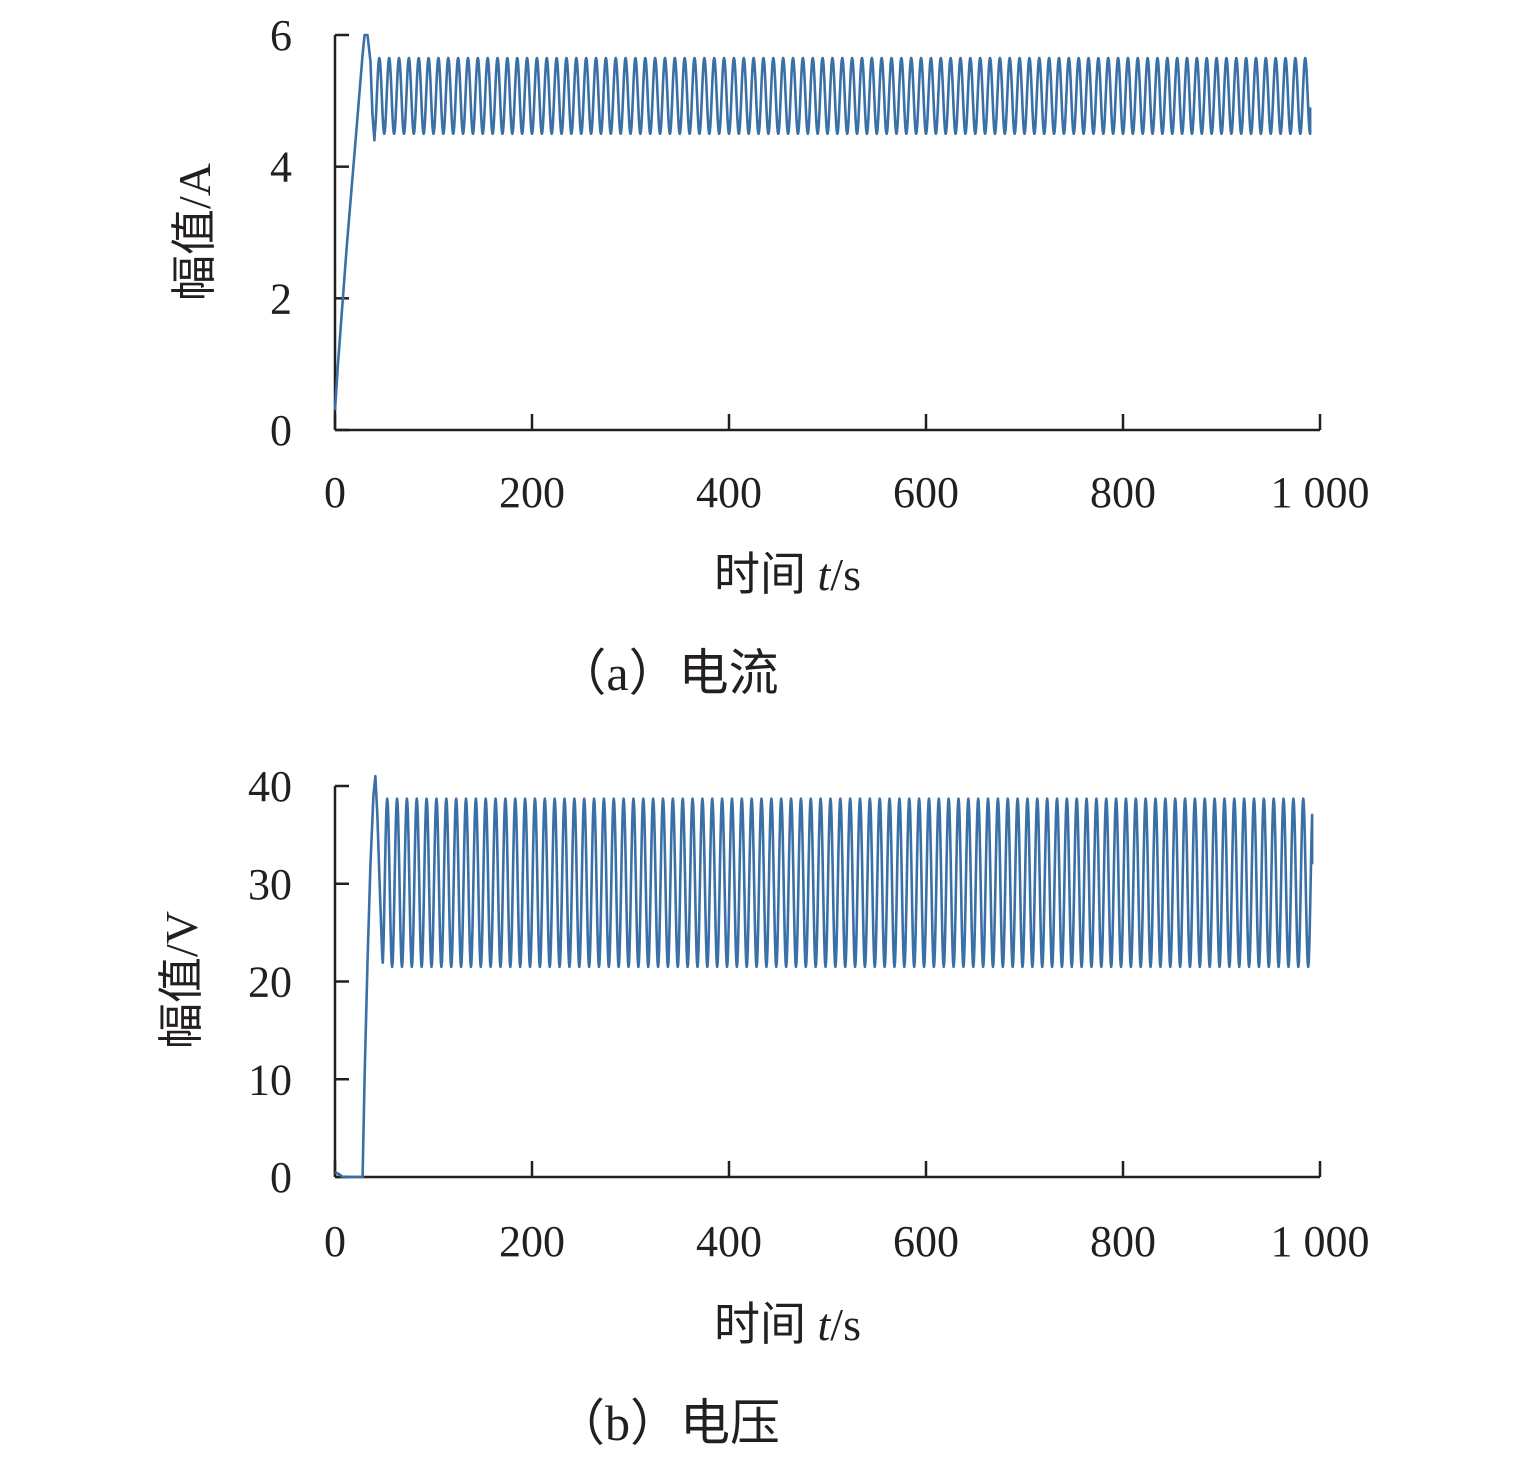 Image resolution: width=1535 pixels, height=1467 pixels. Describe the element at coordinates (667, 673) in the screenshot. I see `panel-caption: （a）电流` at that location.